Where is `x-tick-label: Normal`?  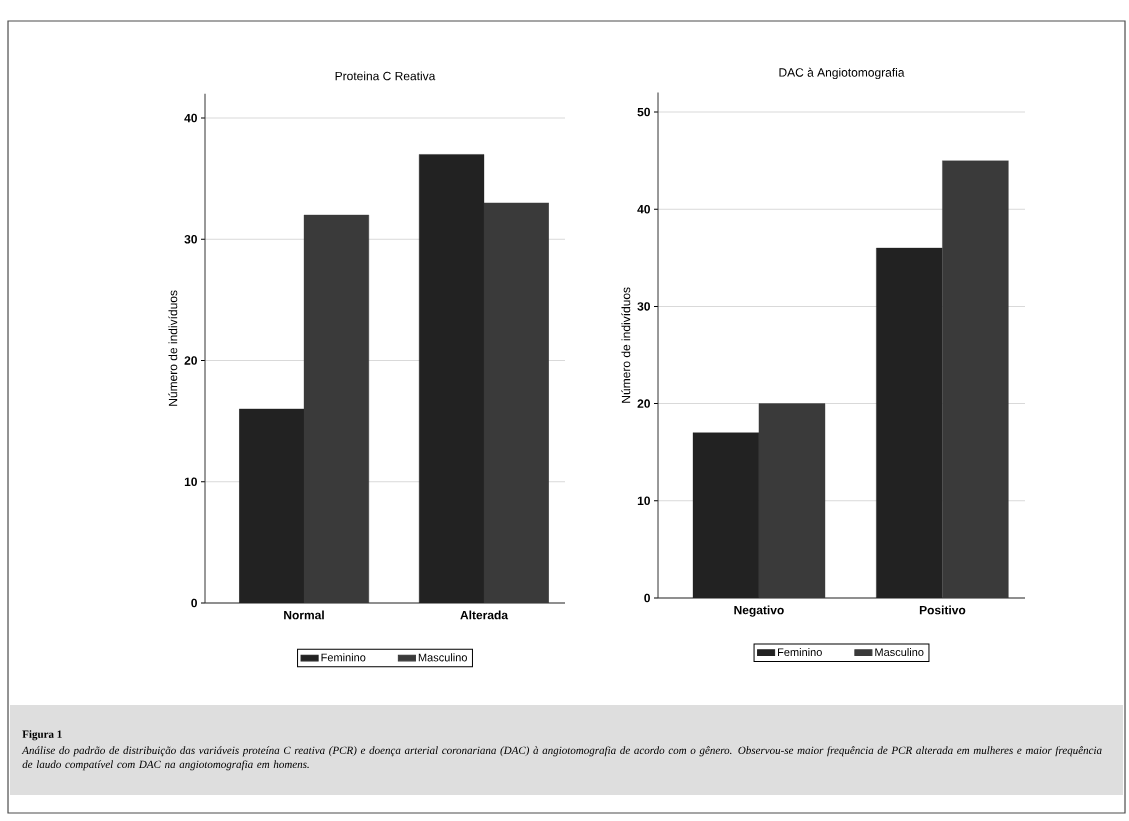
x-tick-label: Normal is located at coordinates (304, 615).